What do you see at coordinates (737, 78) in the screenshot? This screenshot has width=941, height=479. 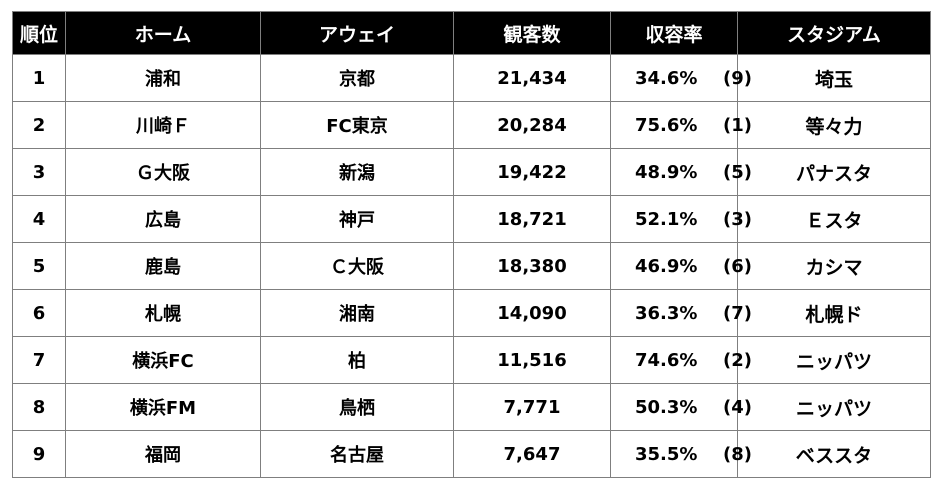 I see `rate-rank: (9)` at bounding box center [737, 78].